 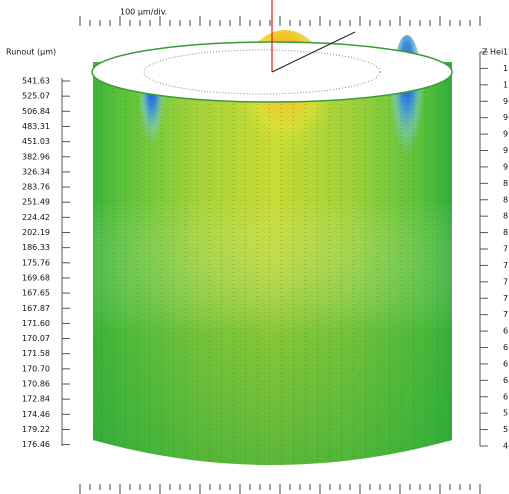 I want to click on left-scale-label: 175.76, so click(x=36, y=262).